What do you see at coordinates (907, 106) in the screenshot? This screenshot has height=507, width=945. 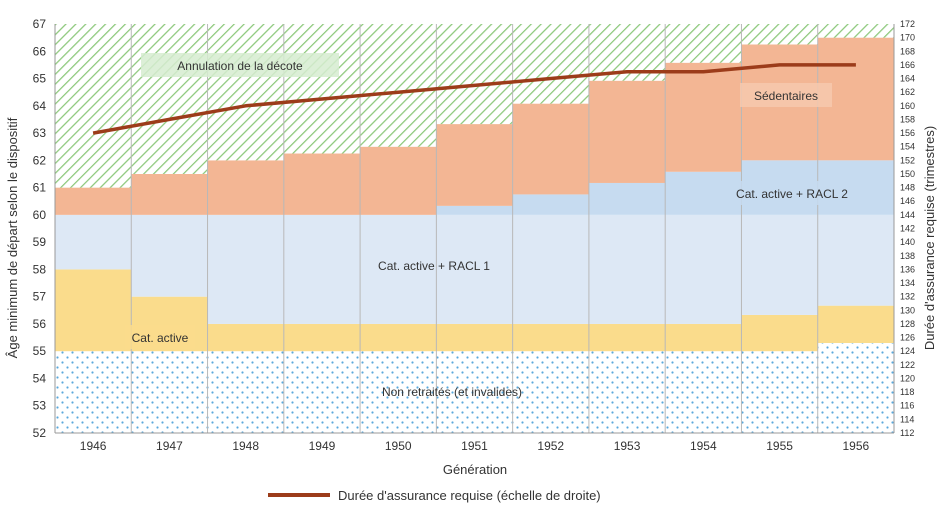 I see `y2-tick-label: 160` at bounding box center [907, 106].